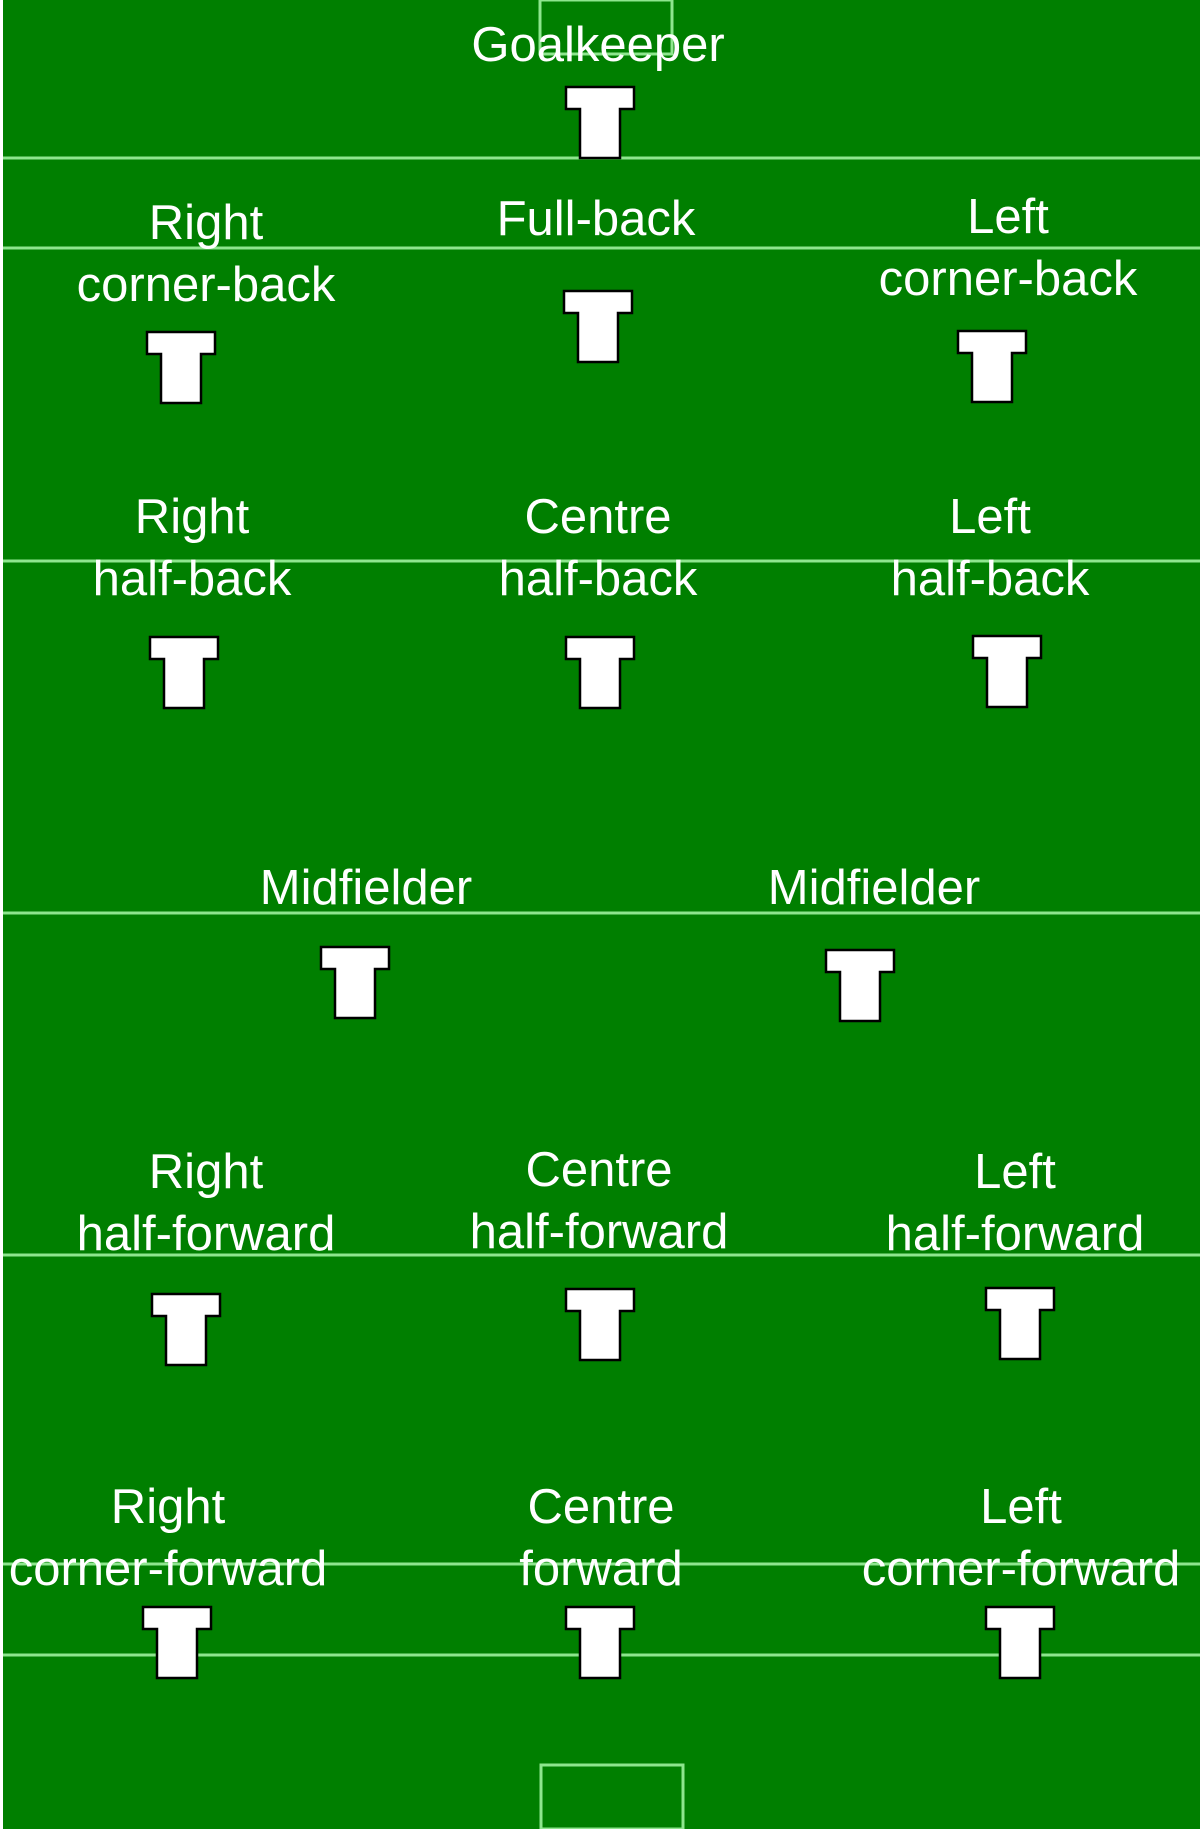 Image resolution: width=1200 pixels, height=1829 pixels. I want to click on position-label-centre-half-forward: Centre half-forward, so click(599, 1201).